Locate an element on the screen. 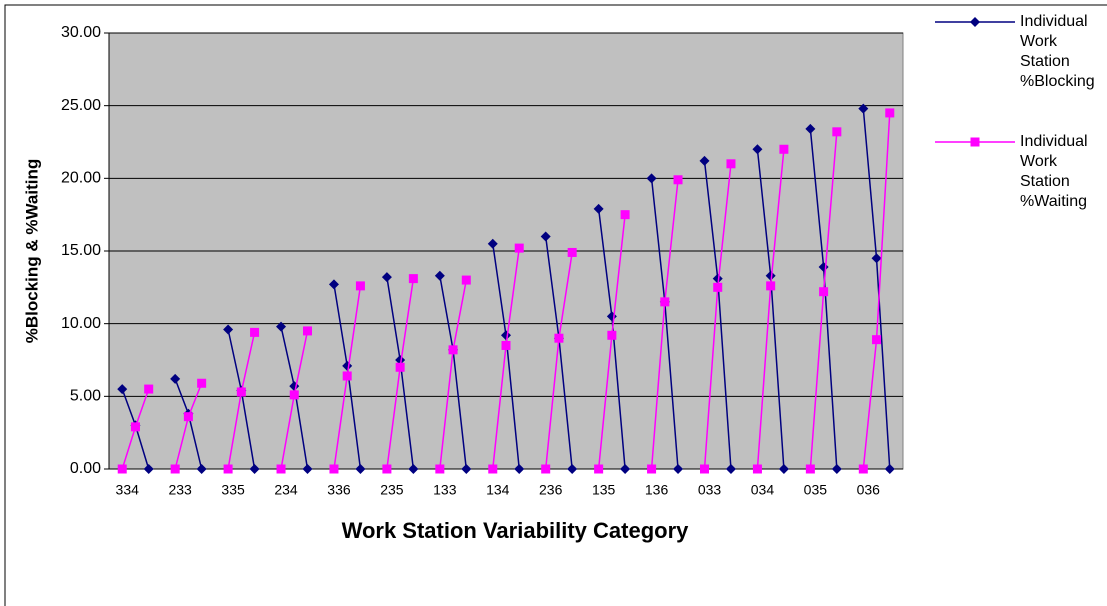  legend-label: Individual Work Station %Waiting is located at coordinates (1054, 171).